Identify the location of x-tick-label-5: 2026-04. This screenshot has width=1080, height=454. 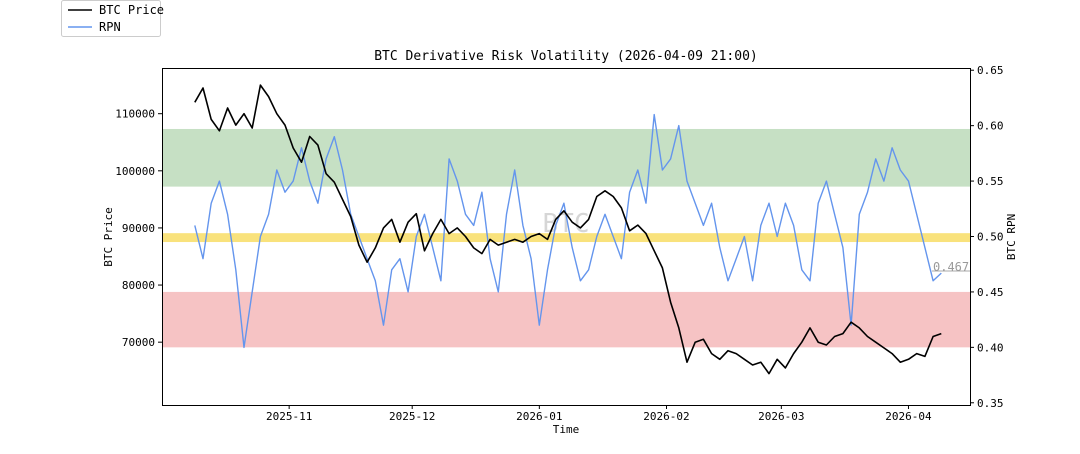
(908, 416).